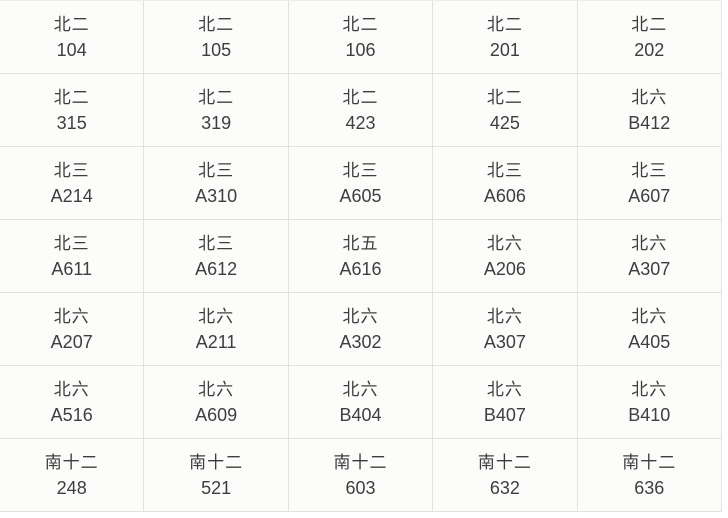 Image resolution: width=728 pixels, height=518 pixels. What do you see at coordinates (361, 37) in the screenshot?
I see `room-cell: 北二 106` at bounding box center [361, 37].